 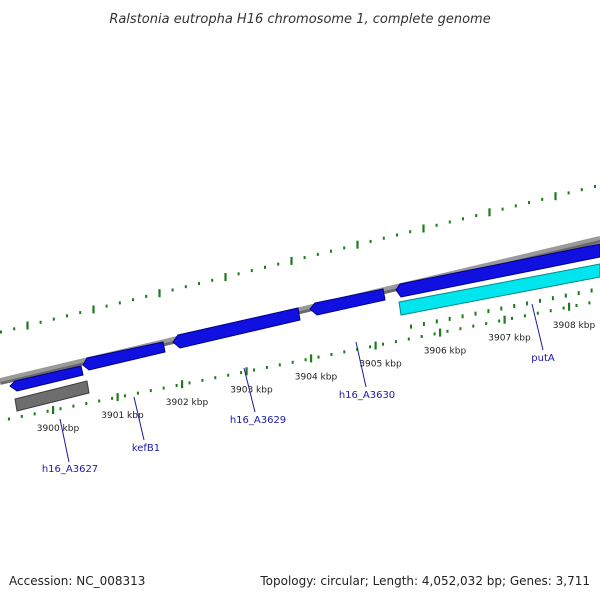 I want to click on gene-arrow-h16_A3630, so click(x=347, y=302).